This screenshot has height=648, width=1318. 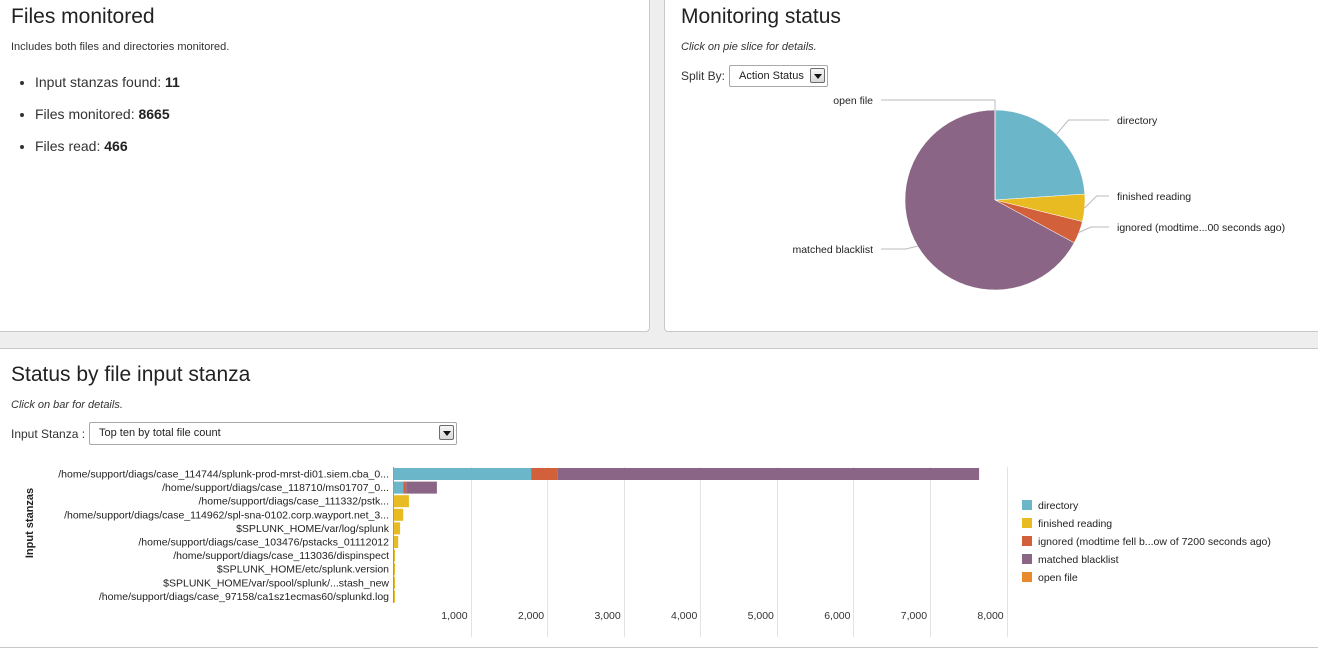 What do you see at coordinates (100, 82) in the screenshot?
I see `stat-label: Input stanzas found:` at bounding box center [100, 82].